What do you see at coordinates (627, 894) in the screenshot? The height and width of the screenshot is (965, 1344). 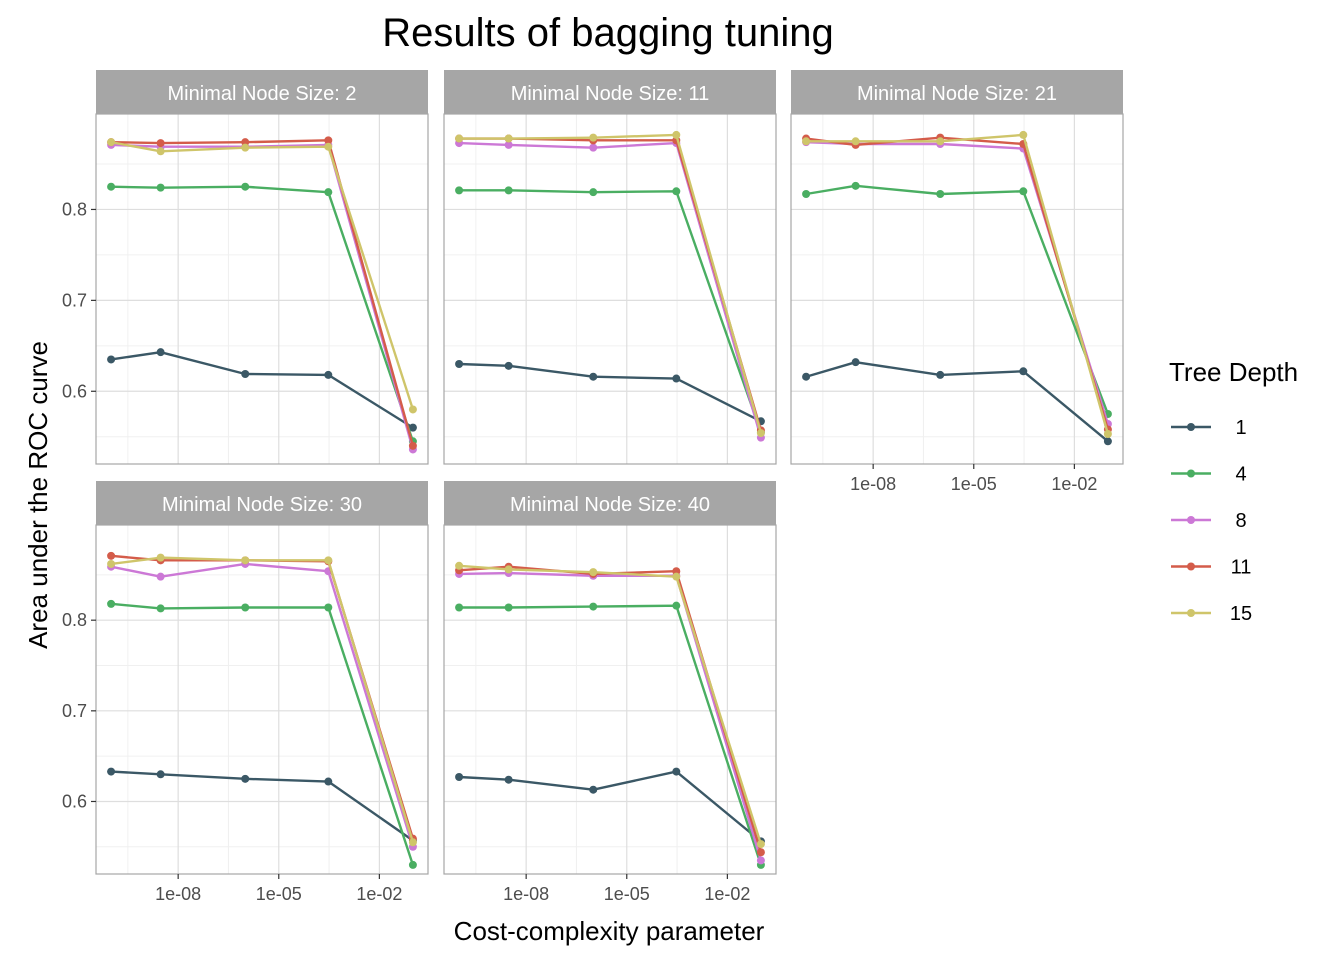 I see `x-tick-label: 1e-05` at bounding box center [627, 894].